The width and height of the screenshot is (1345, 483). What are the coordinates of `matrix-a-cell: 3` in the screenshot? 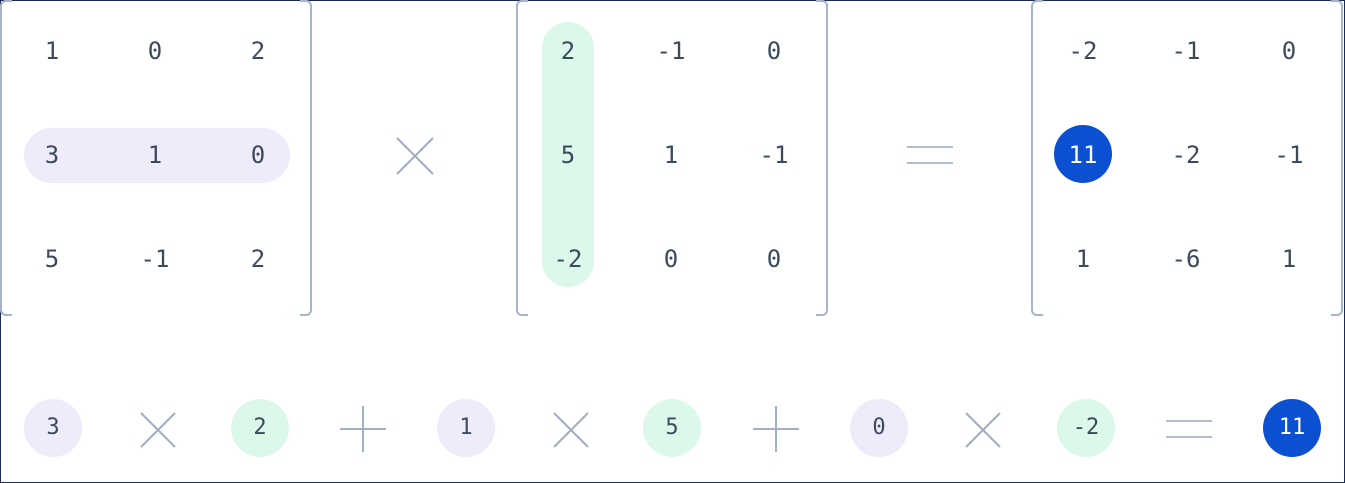 It's located at (52, 155).